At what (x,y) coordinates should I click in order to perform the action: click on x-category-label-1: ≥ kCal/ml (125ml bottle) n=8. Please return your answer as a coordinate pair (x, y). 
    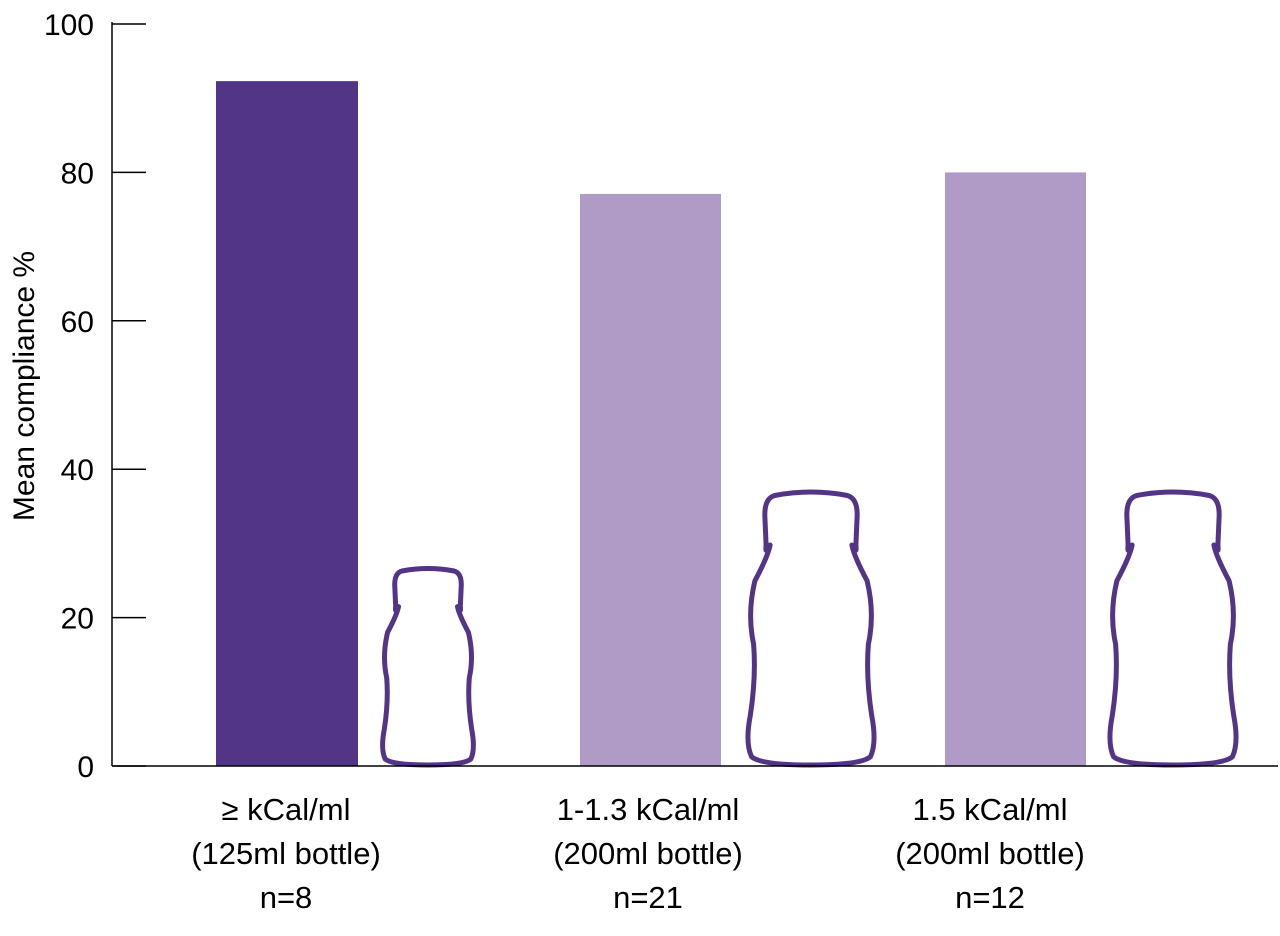
    Looking at the image, I should click on (286, 854).